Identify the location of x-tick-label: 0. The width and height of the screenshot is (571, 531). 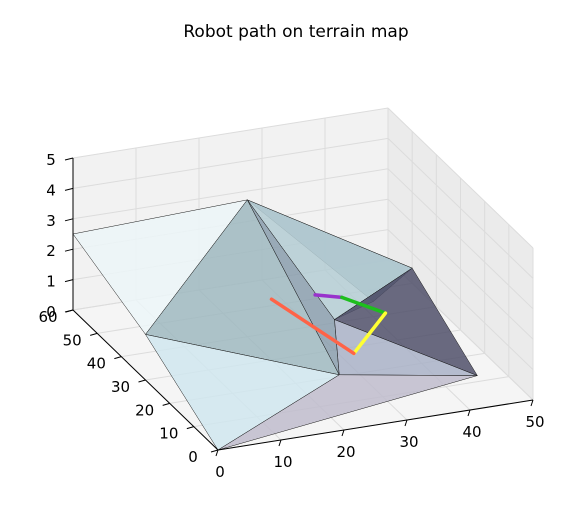
(220, 472).